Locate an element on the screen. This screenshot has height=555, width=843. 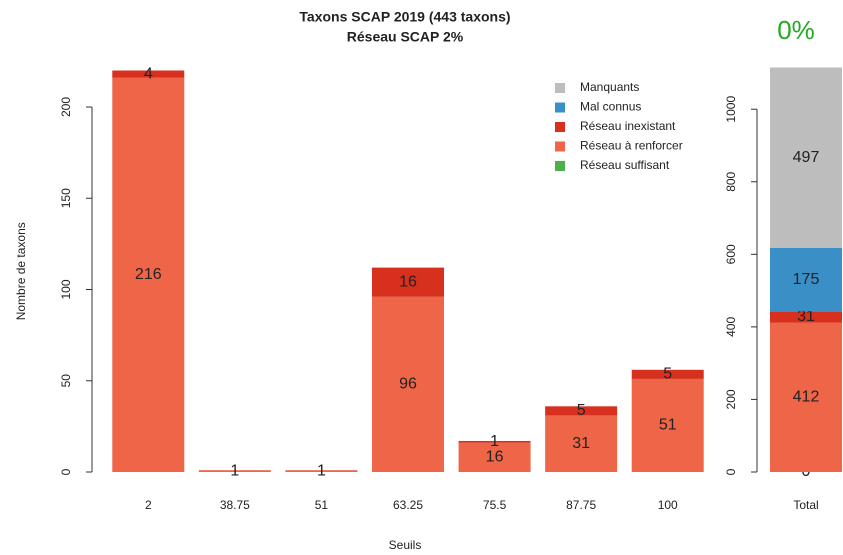
data-label: 96 is located at coordinates (408, 384).